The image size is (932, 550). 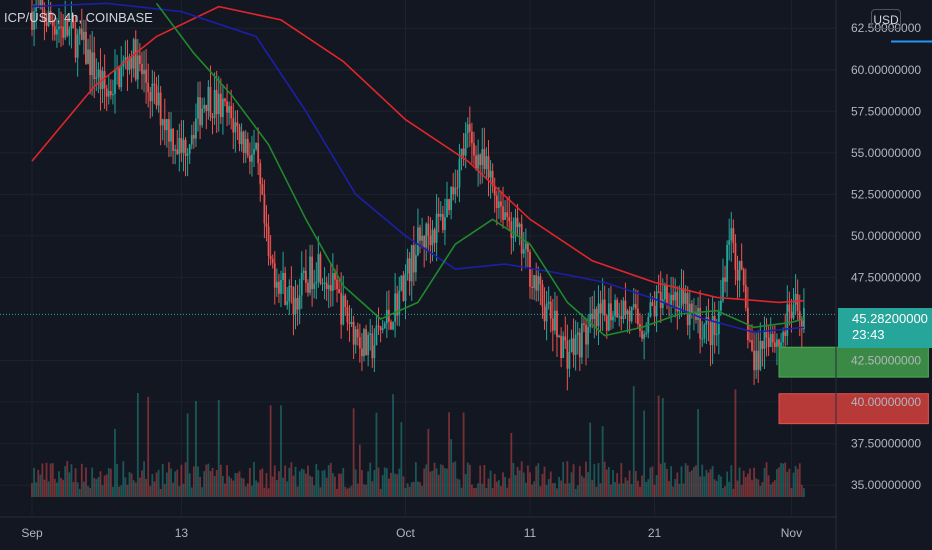 What do you see at coordinates (655, 533) in the screenshot?
I see `time-tick-label: 21` at bounding box center [655, 533].